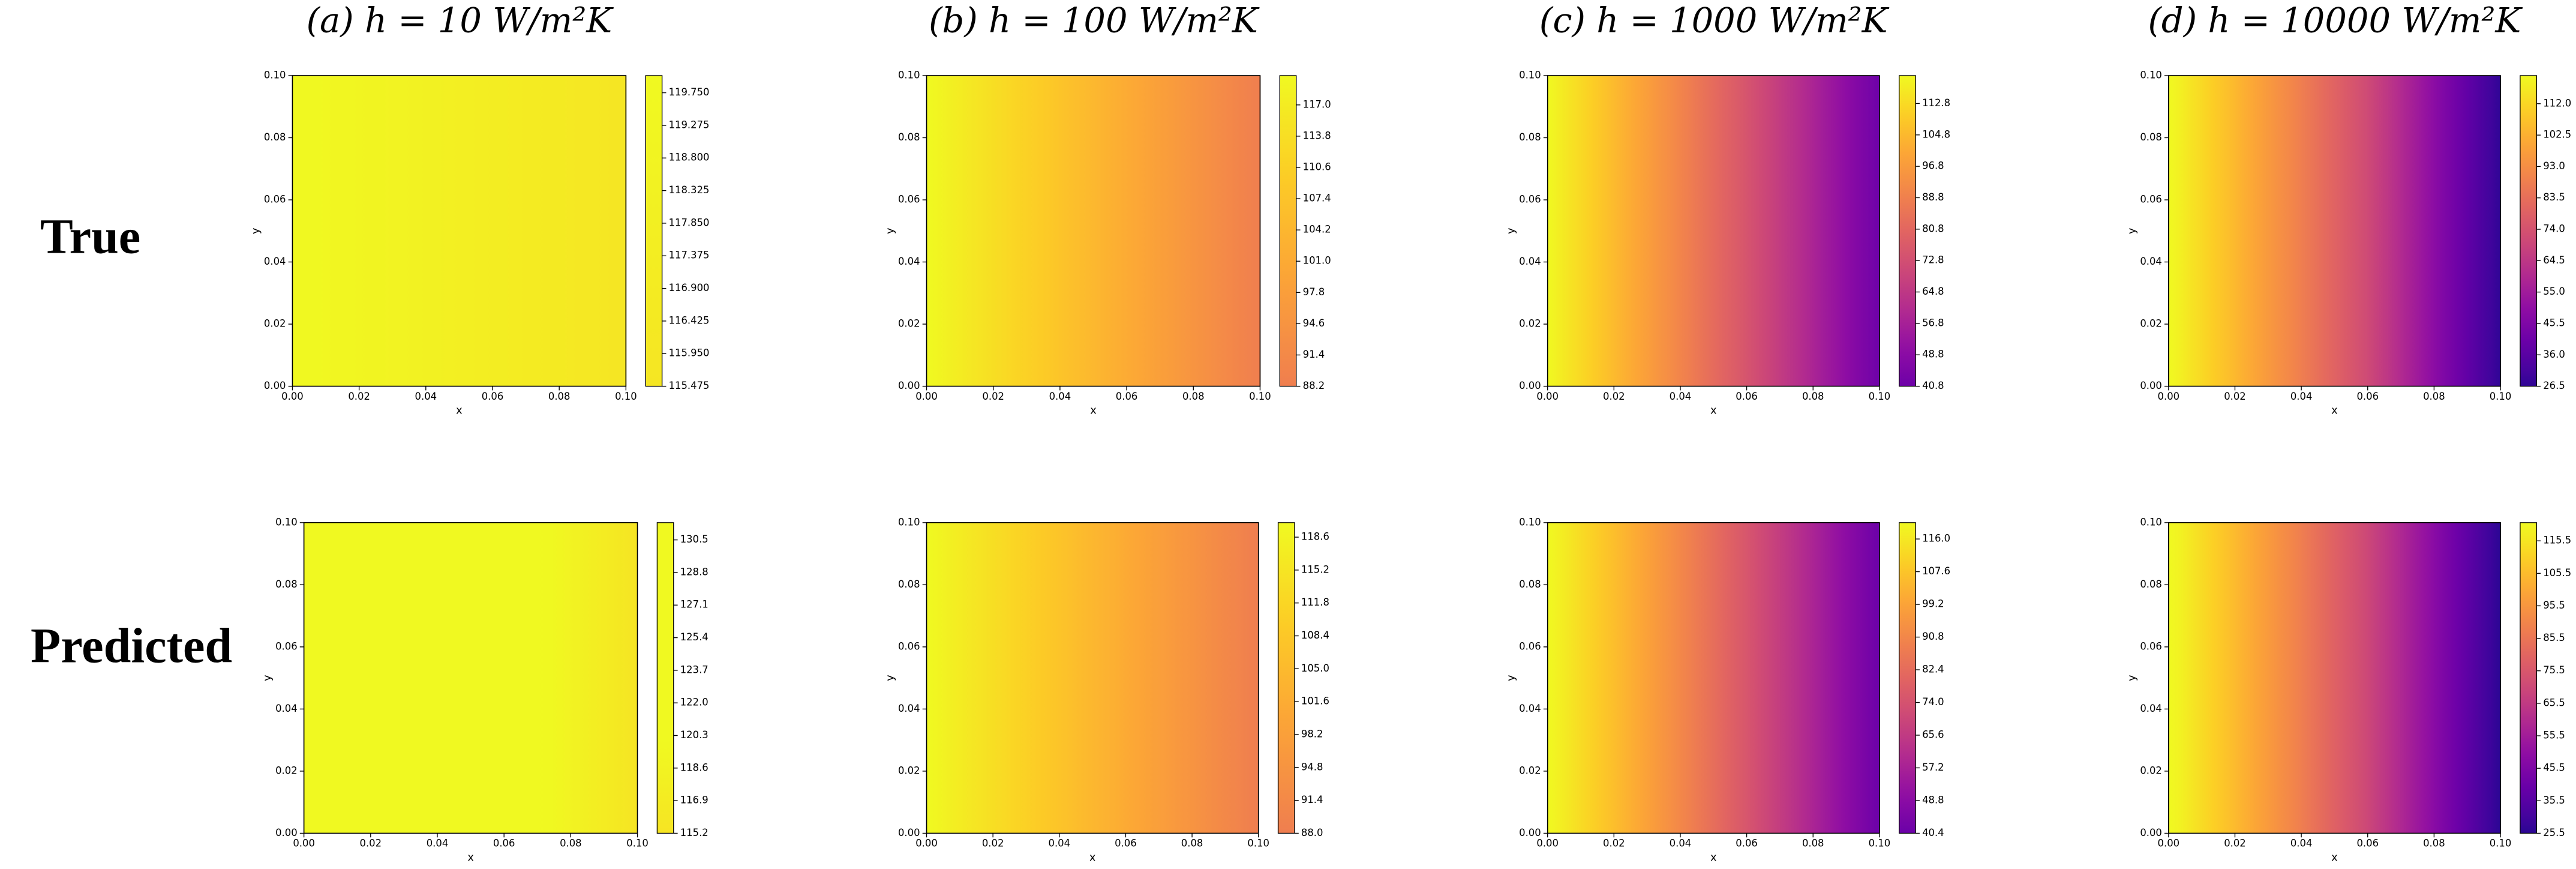 The width and height of the screenshot is (2576, 869). What do you see at coordinates (2557, 134) in the screenshot?
I see `colorbar-tick-label: 102.5` at bounding box center [2557, 134].